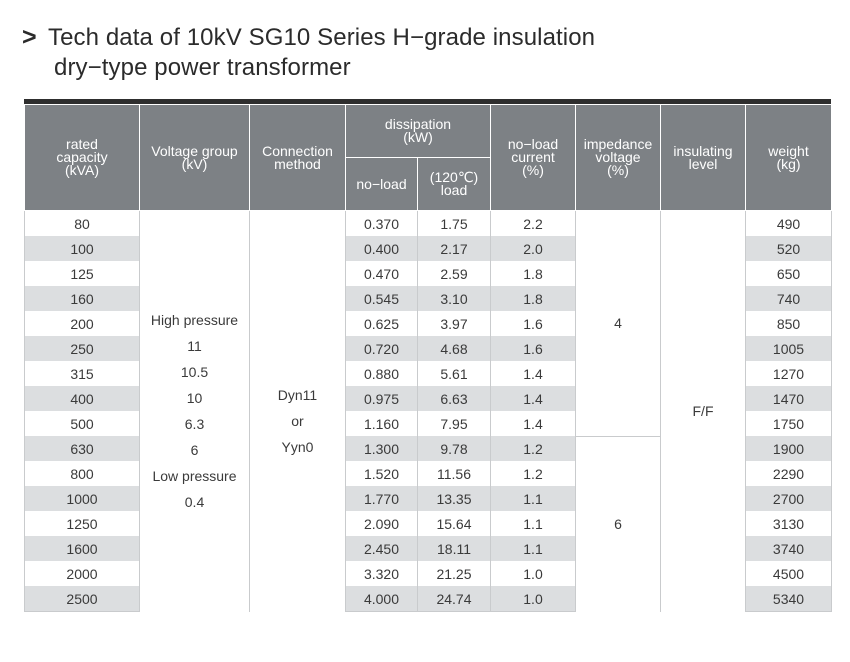  What do you see at coordinates (788, 573) in the screenshot?
I see `cell-weight: 4500` at bounding box center [788, 573].